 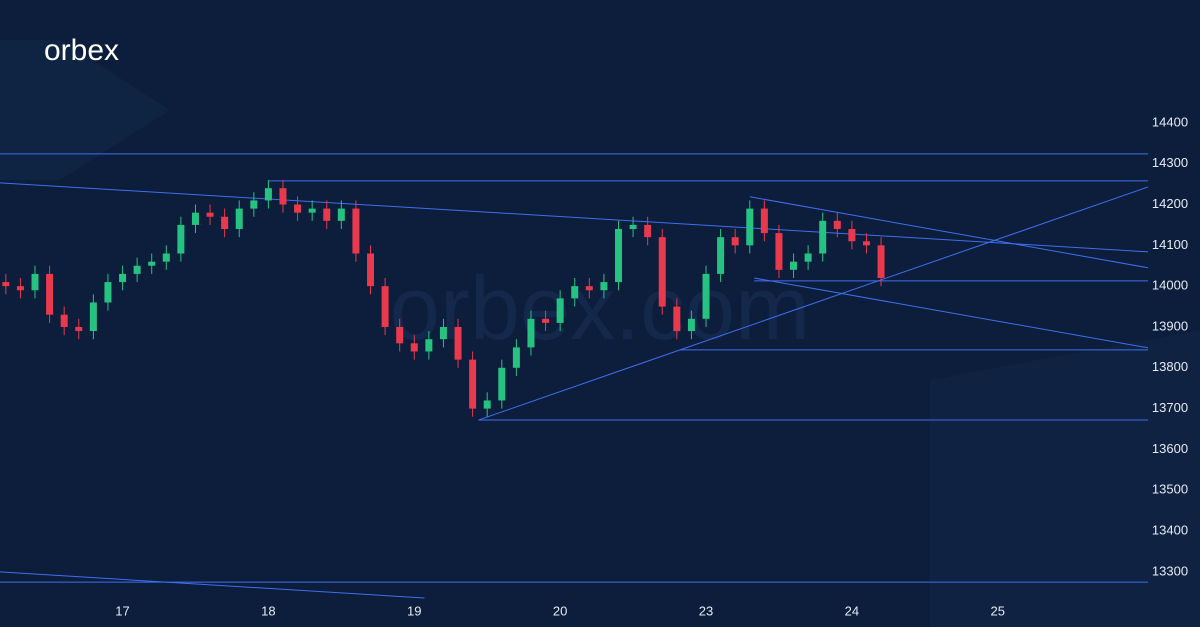 What do you see at coordinates (1170, 325) in the screenshot?
I see `y-tick-label: 13900` at bounding box center [1170, 325].